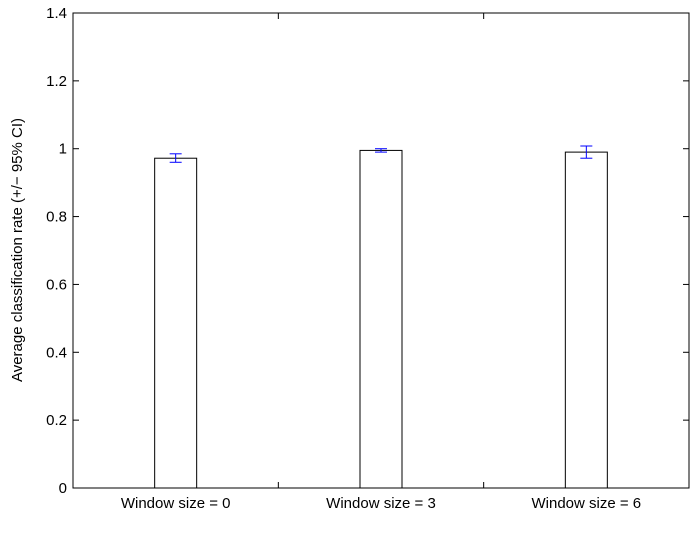  I want to click on y-tick-label: 0.2, so click(56, 420).